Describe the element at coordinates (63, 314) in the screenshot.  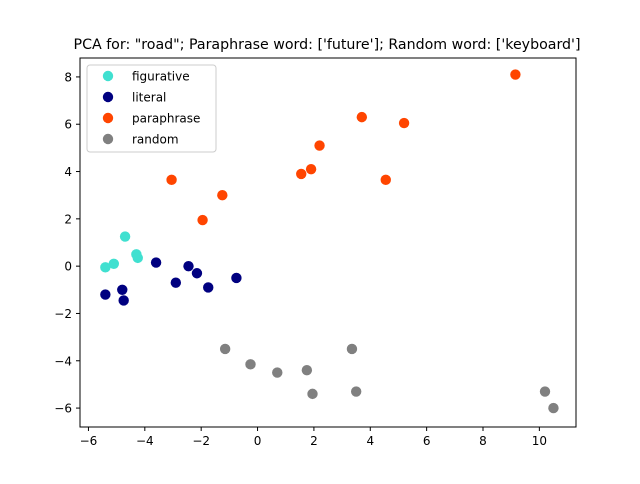
I see `y-tick-label: −2` at that location.